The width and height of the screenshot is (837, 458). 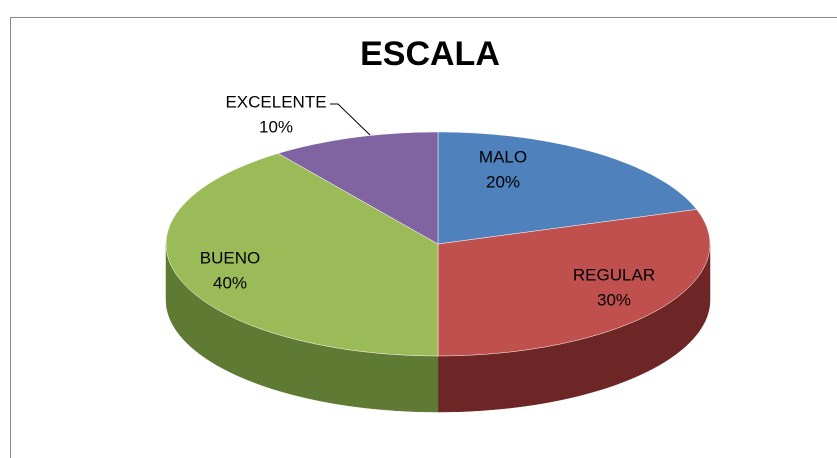 What do you see at coordinates (430, 54) in the screenshot?
I see `chart-title: ESCALA` at bounding box center [430, 54].